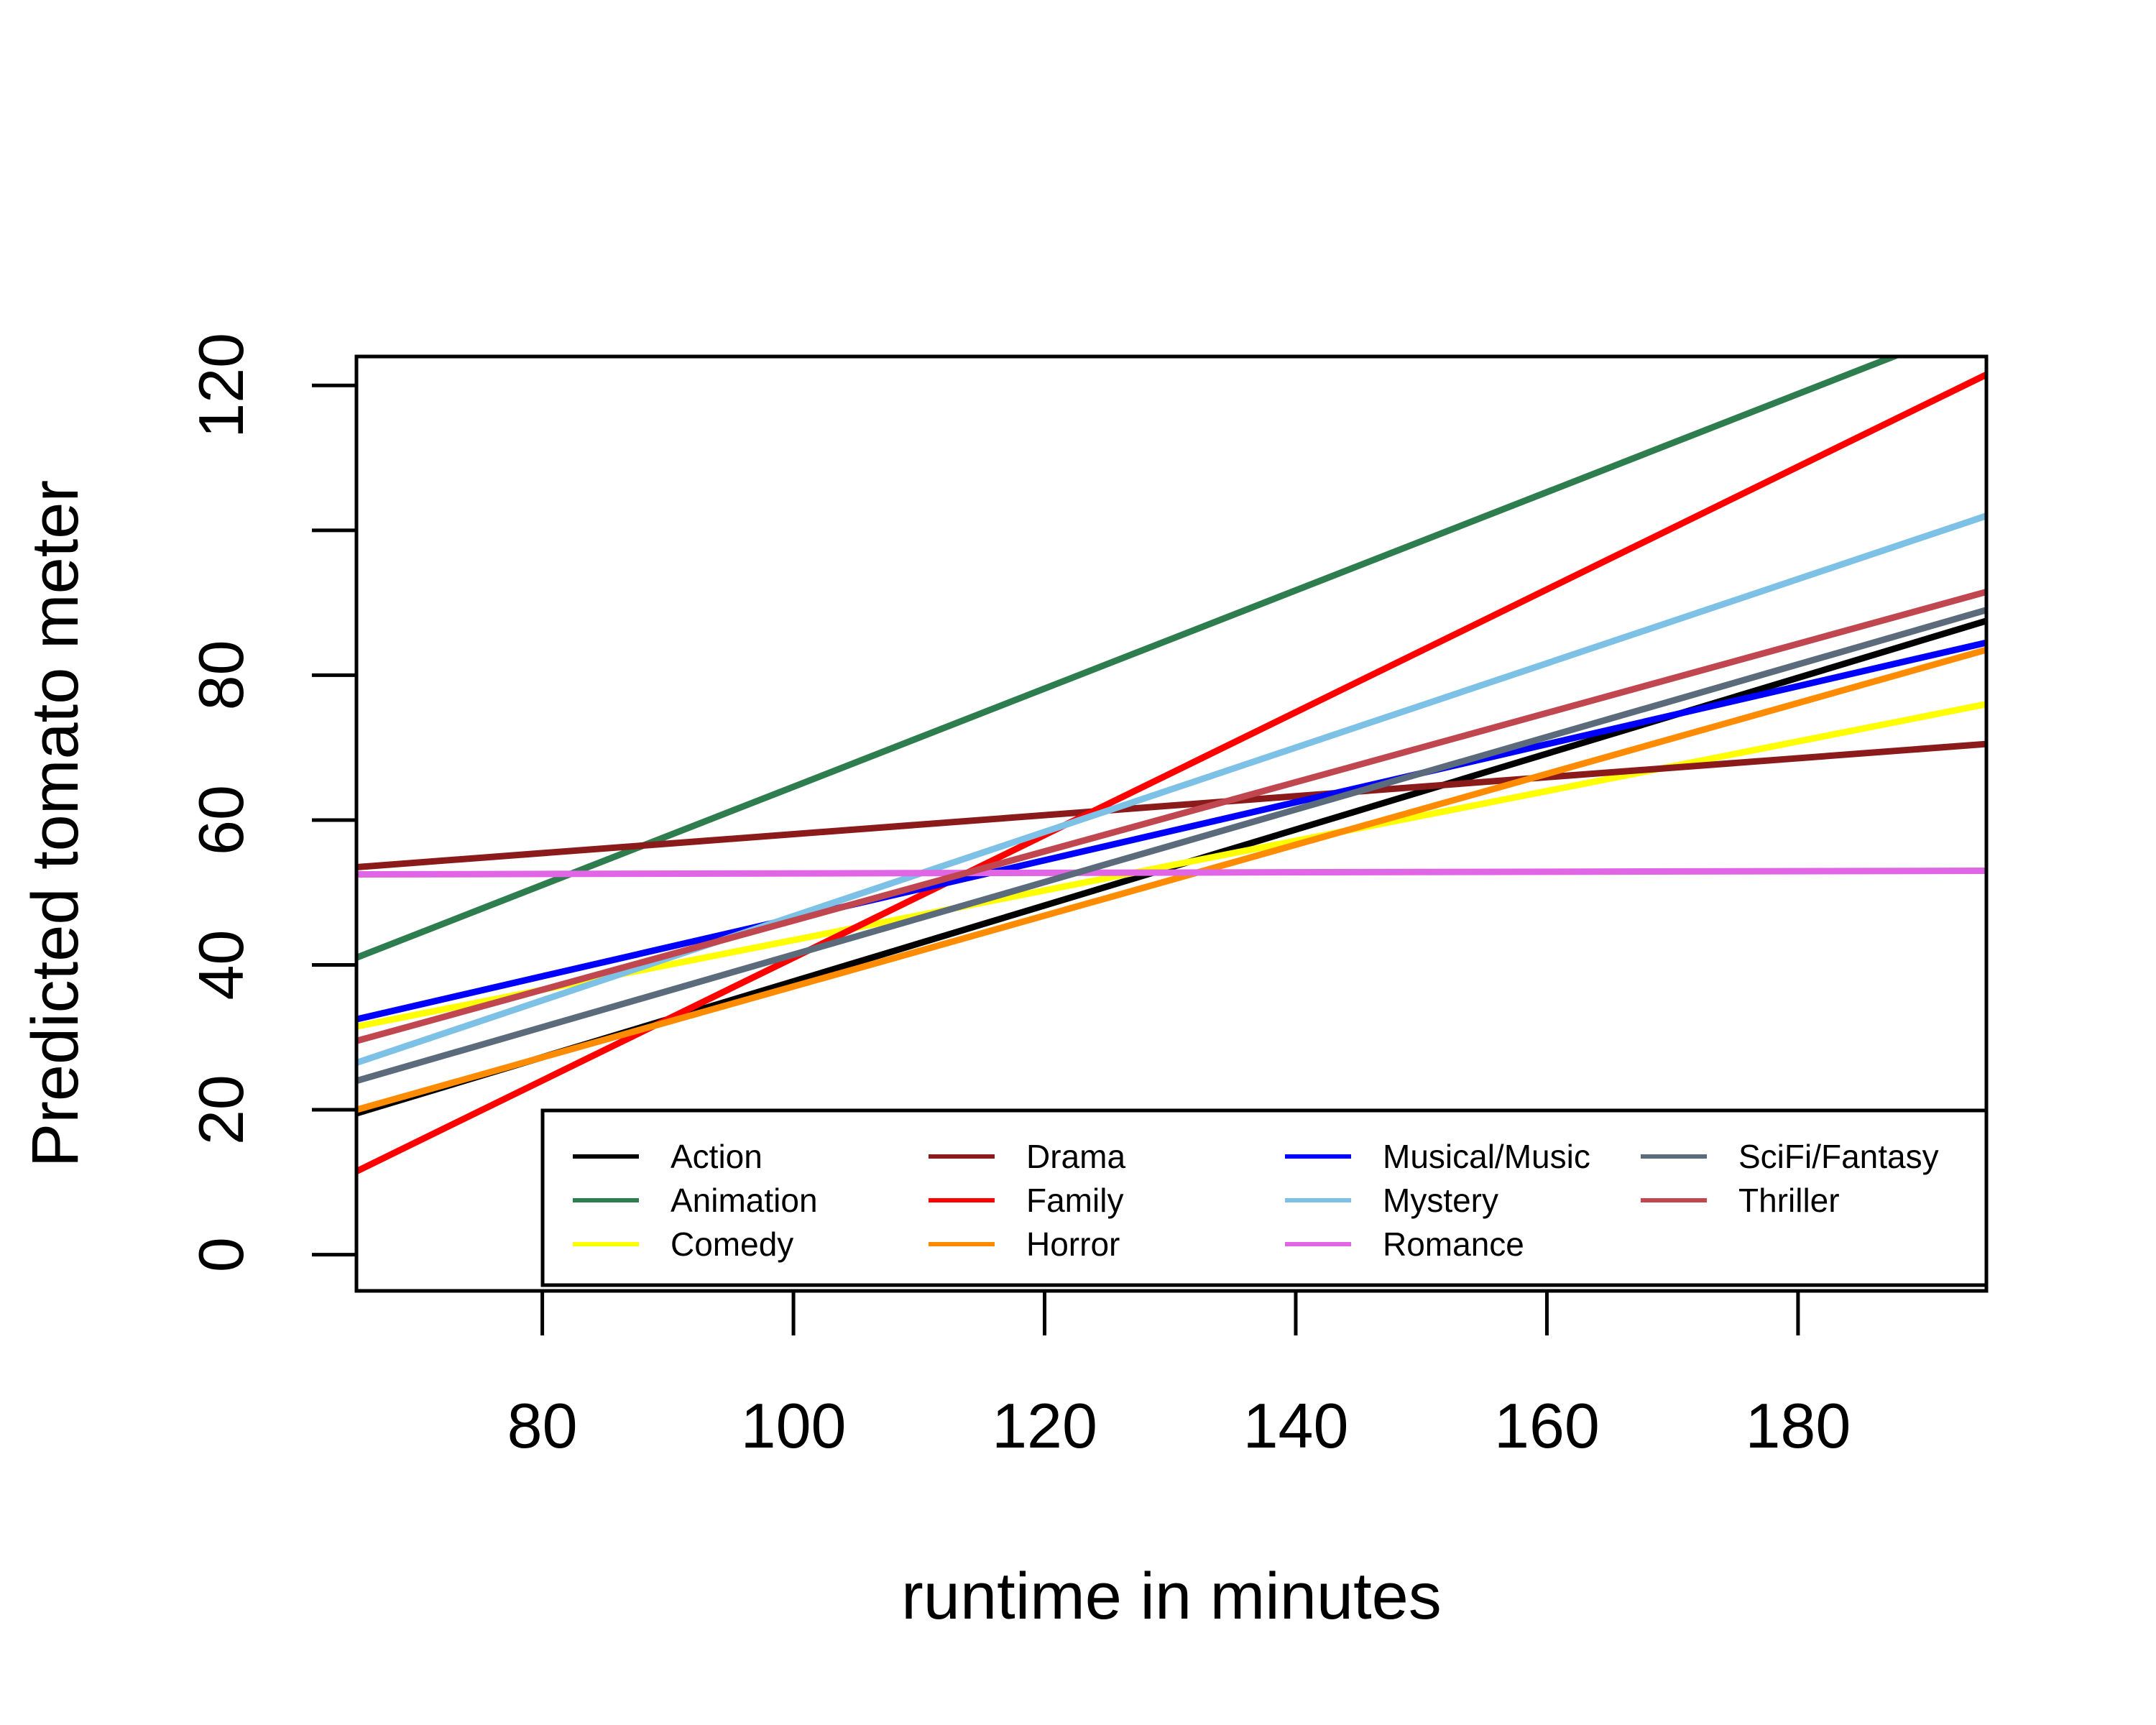 Image resolution: width=2156 pixels, height=1725 pixels. Describe the element at coordinates (744, 1200) in the screenshot. I see `legend-label-1: Animation` at that location.